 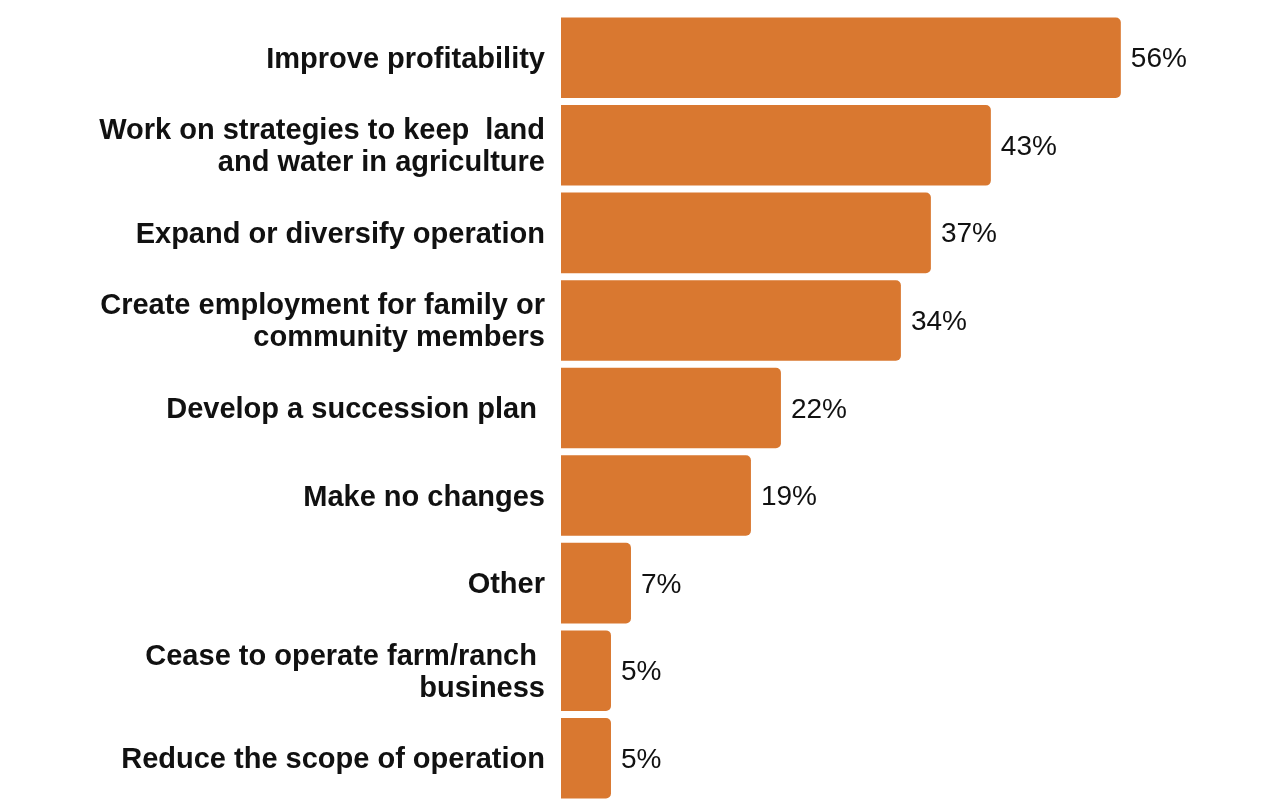 What do you see at coordinates (788, 496) in the screenshot?
I see `data-label: 19%` at bounding box center [788, 496].